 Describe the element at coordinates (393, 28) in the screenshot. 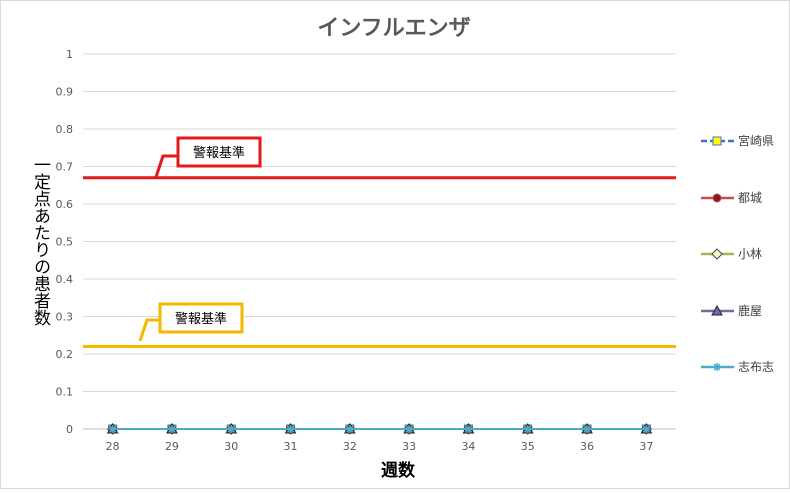

I see `chart-title: インフルエンザ` at that location.